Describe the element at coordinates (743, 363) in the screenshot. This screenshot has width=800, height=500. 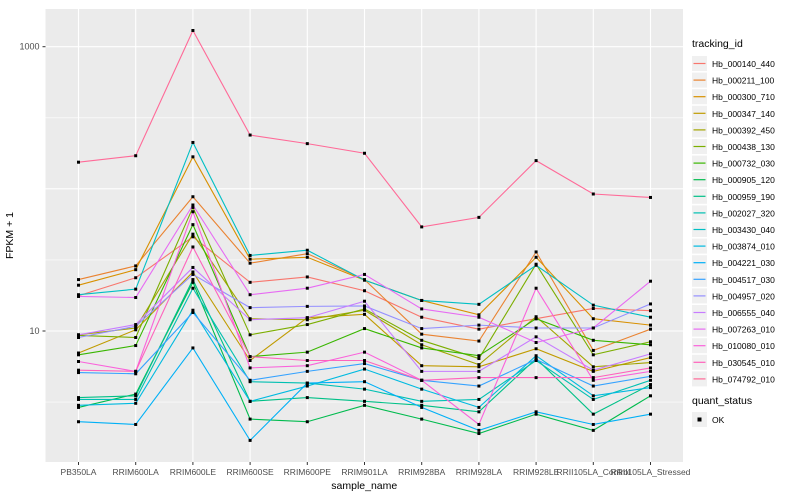
I see `legend-entry-label: Hb_030545_010` at that location.